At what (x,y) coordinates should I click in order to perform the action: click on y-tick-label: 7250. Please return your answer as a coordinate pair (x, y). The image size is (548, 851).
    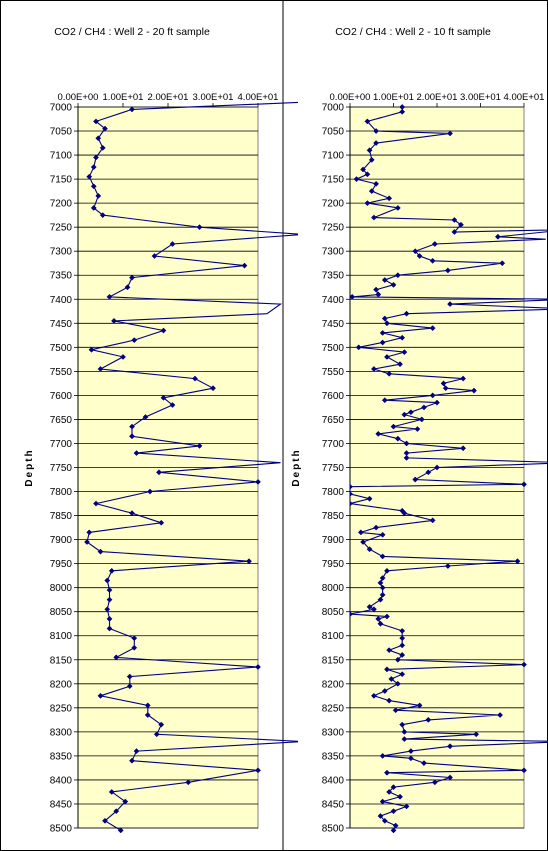
    Looking at the image, I should click on (333, 228).